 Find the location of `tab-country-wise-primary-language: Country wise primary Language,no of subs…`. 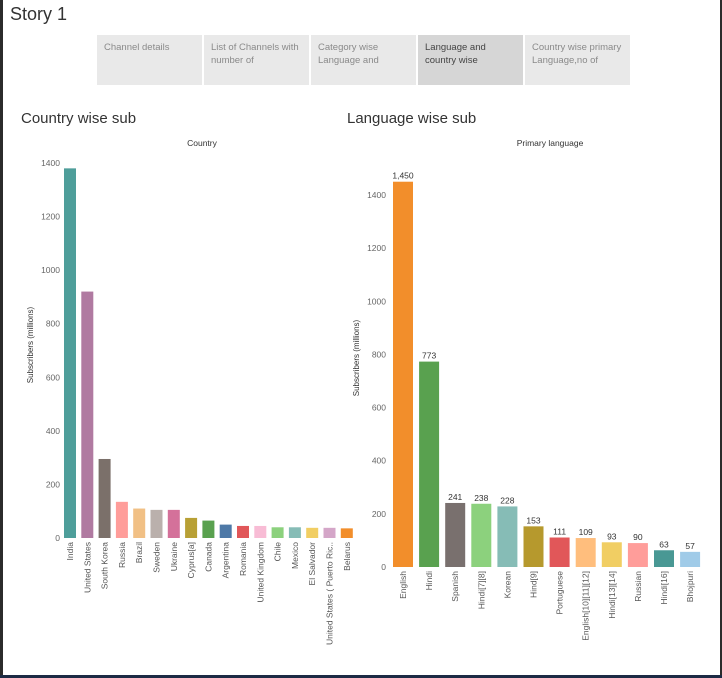

tab-country-wise-primary-language: Country wise primary Language,no of subs… is located at coordinates (577, 60).